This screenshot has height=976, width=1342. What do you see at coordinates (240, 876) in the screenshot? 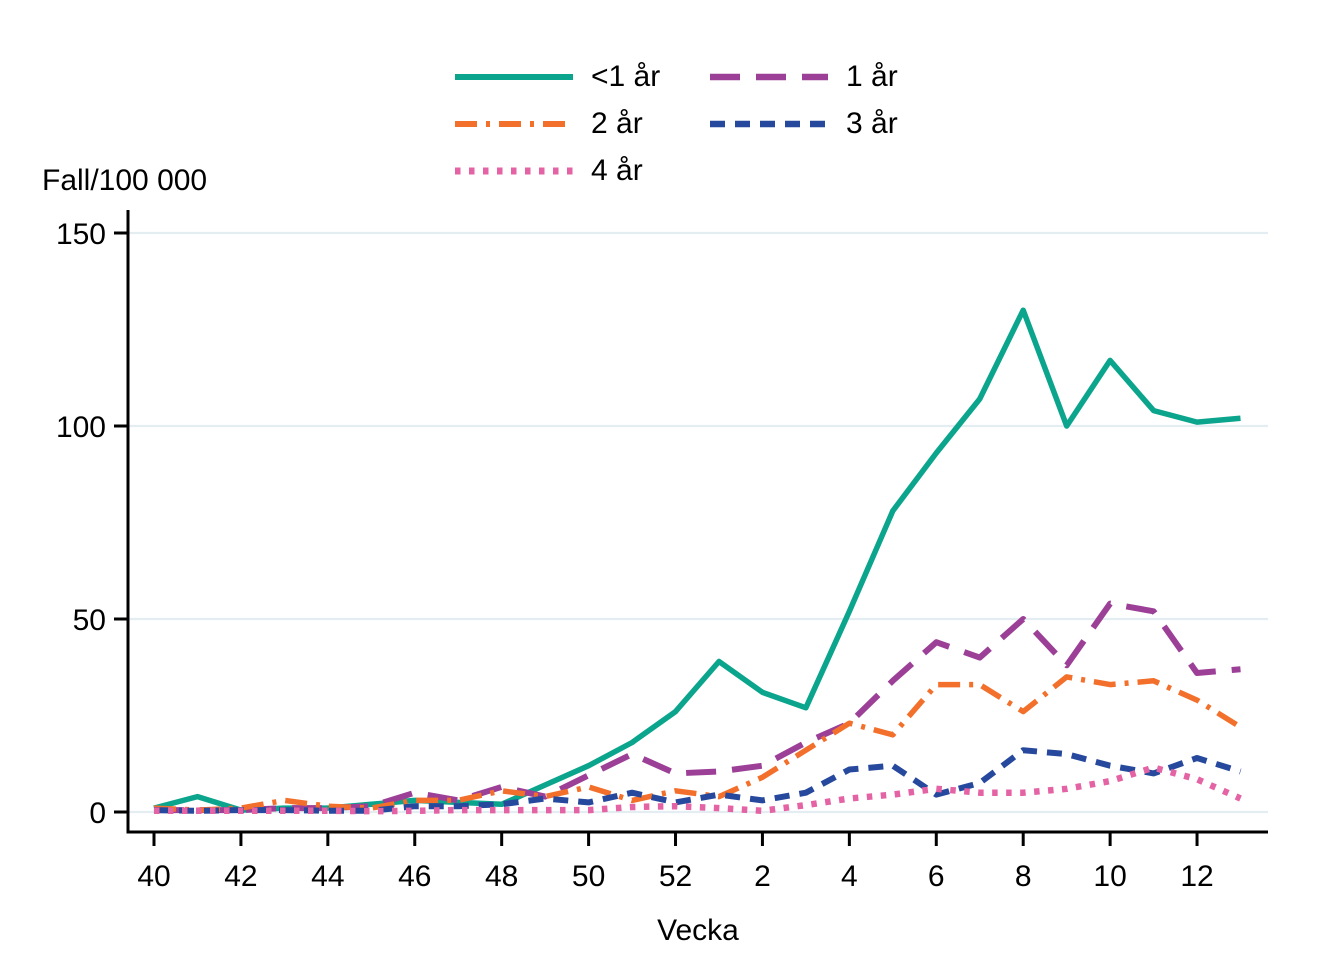
I see `x-tick-label-42: 42` at bounding box center [240, 876].